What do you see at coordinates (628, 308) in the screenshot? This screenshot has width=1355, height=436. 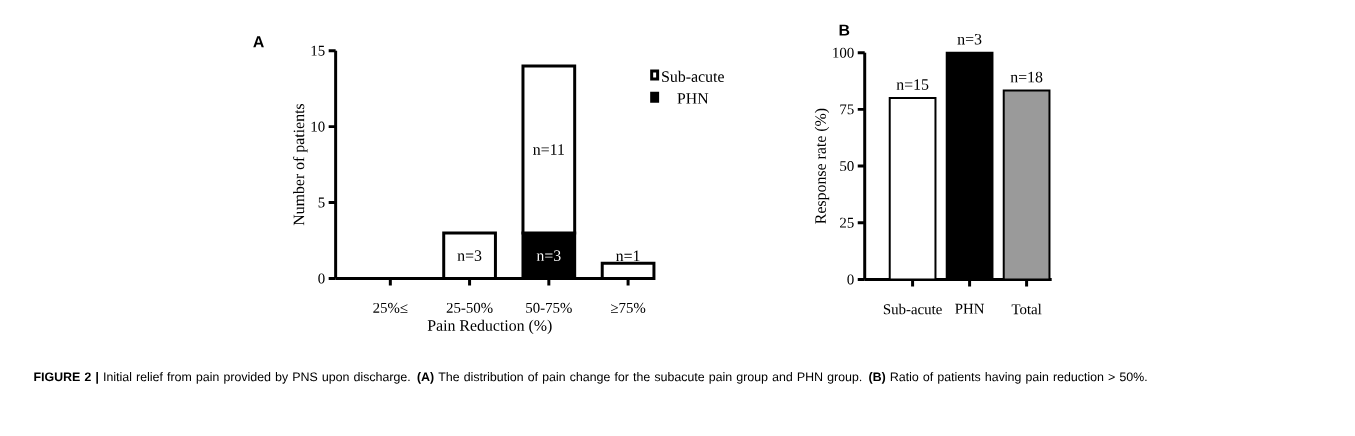 I see `x-tick-label: ≥75%` at bounding box center [628, 308].